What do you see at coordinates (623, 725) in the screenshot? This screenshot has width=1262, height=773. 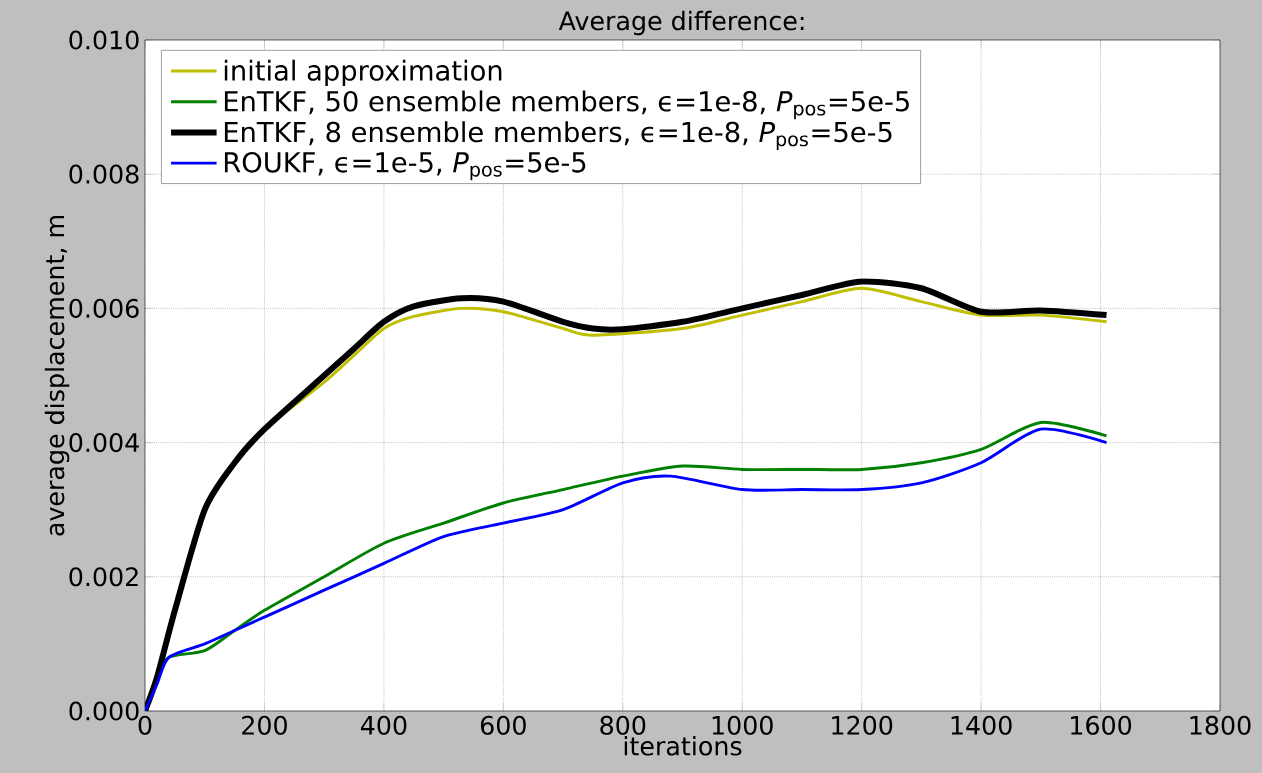 I see `x-tick-label: 800` at bounding box center [623, 725].